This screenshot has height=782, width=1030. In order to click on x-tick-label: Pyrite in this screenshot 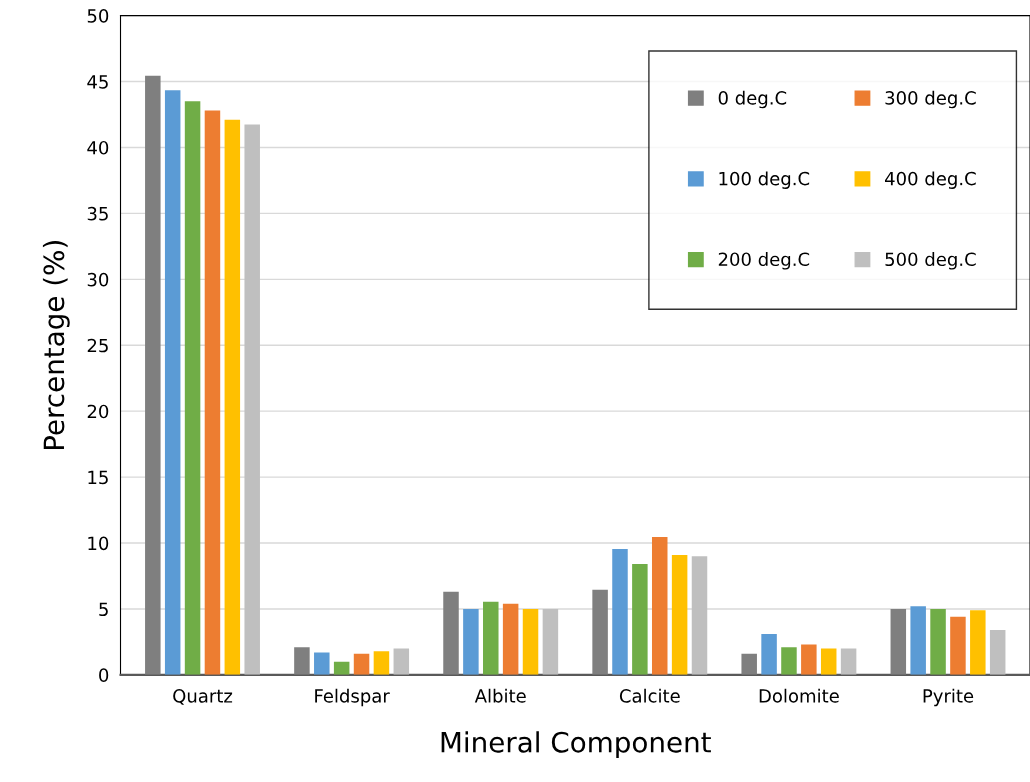, I will do `click(948, 697)`.